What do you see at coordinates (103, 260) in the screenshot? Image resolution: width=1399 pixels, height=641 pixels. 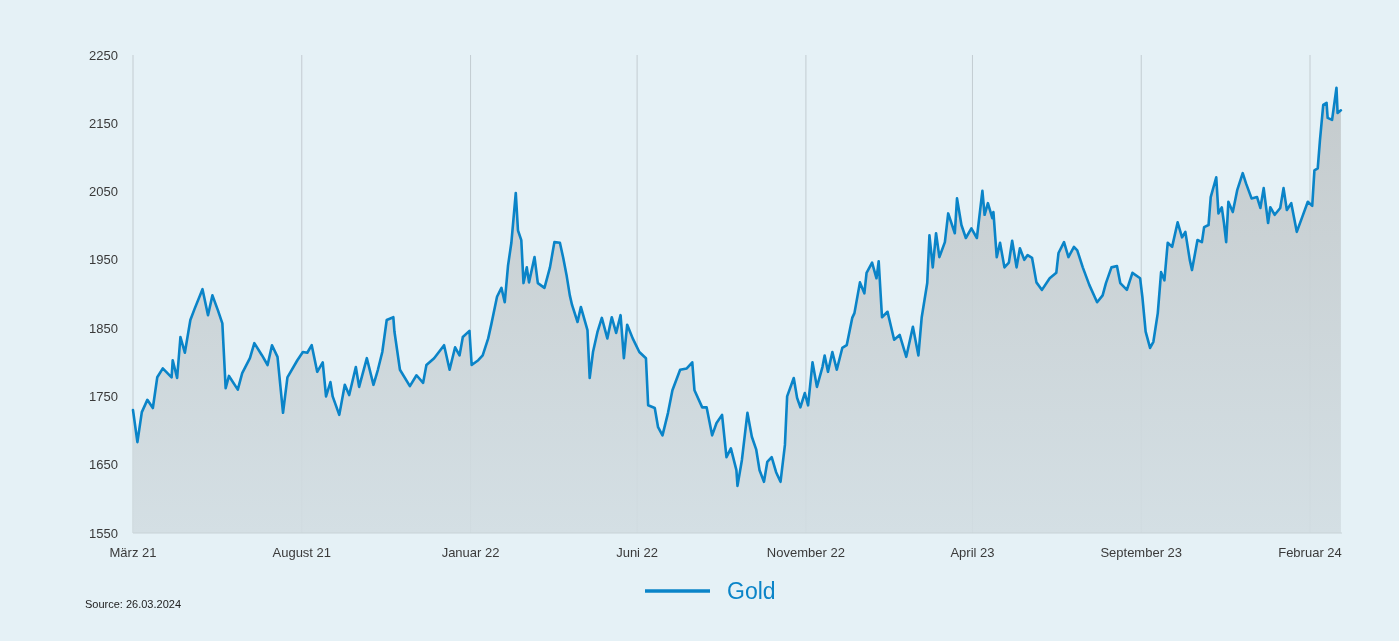 I see `y-tick-label: 1950` at bounding box center [103, 260].